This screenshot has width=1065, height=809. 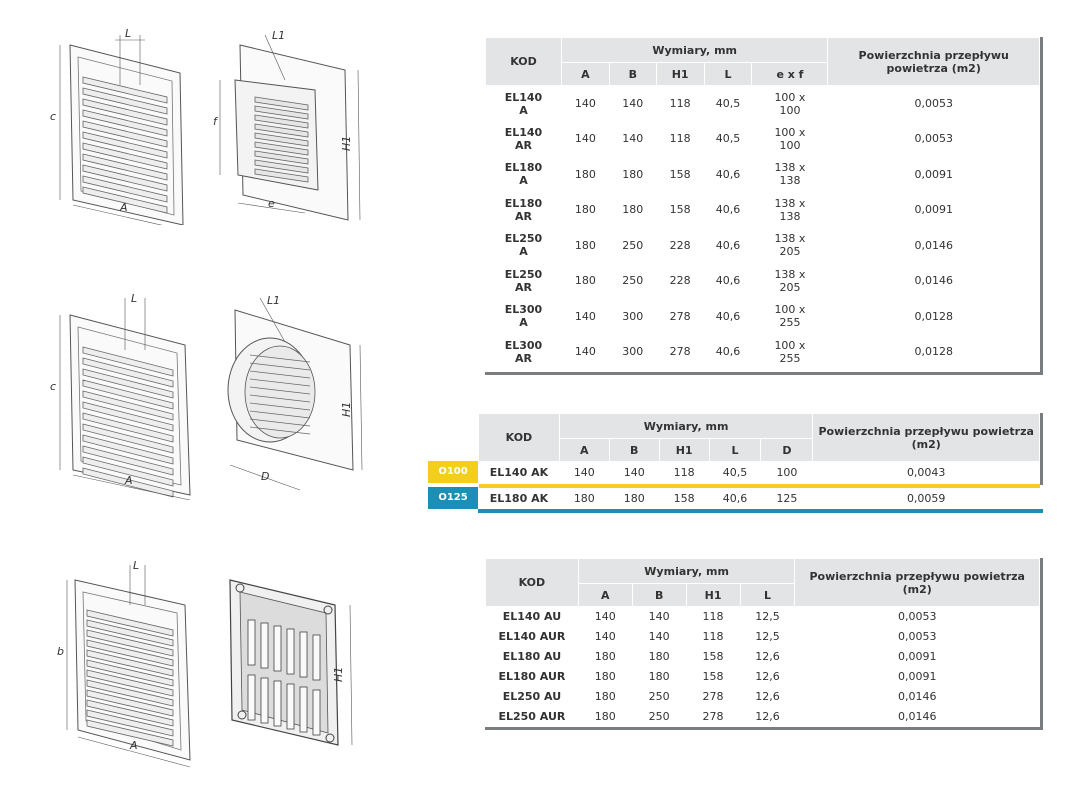 I want to click on table-row: EL300 A 140 300 278 40,6 100 x 255 0,0128, so click(x=763, y=317).